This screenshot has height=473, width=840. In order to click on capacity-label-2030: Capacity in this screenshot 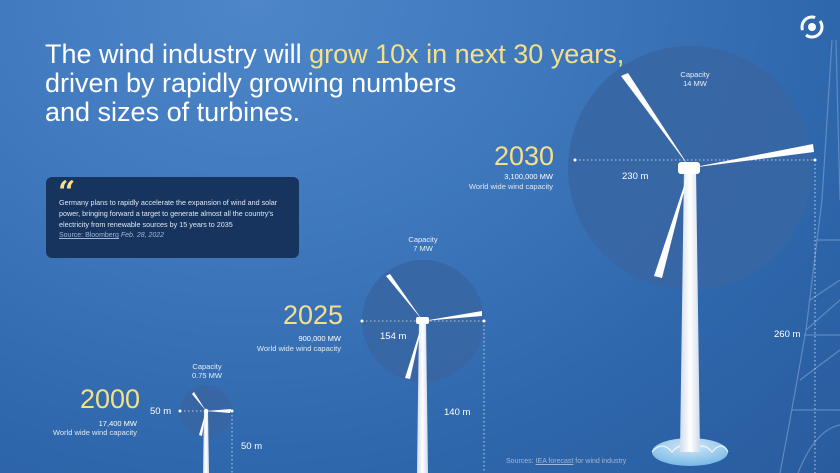, I will do `click(695, 74)`.